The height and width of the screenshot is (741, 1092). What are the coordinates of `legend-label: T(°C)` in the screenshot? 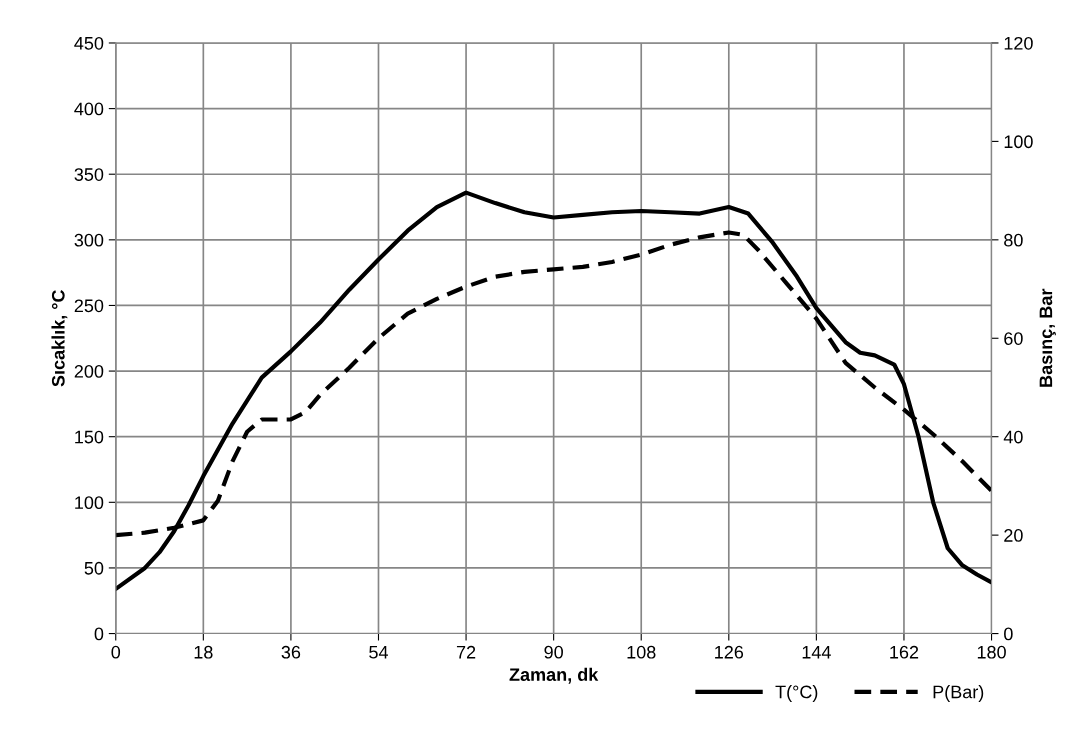 It's located at (796, 693).